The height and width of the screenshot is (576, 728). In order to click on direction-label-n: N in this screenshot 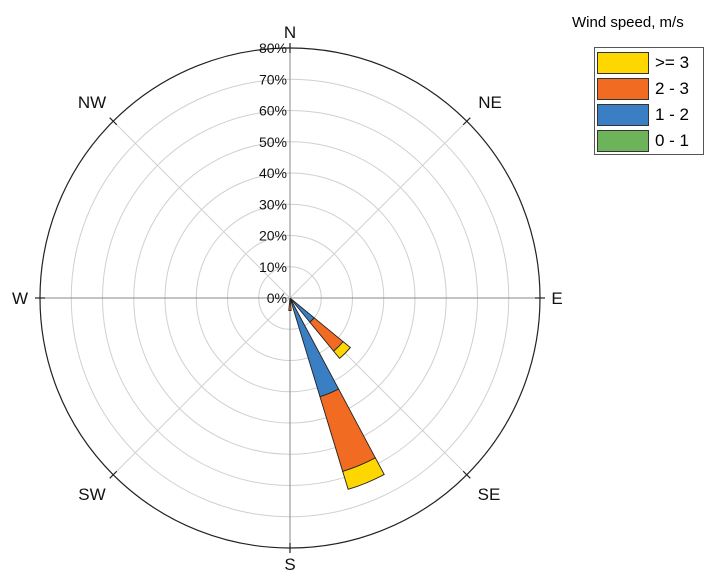, I will do `click(290, 32)`.